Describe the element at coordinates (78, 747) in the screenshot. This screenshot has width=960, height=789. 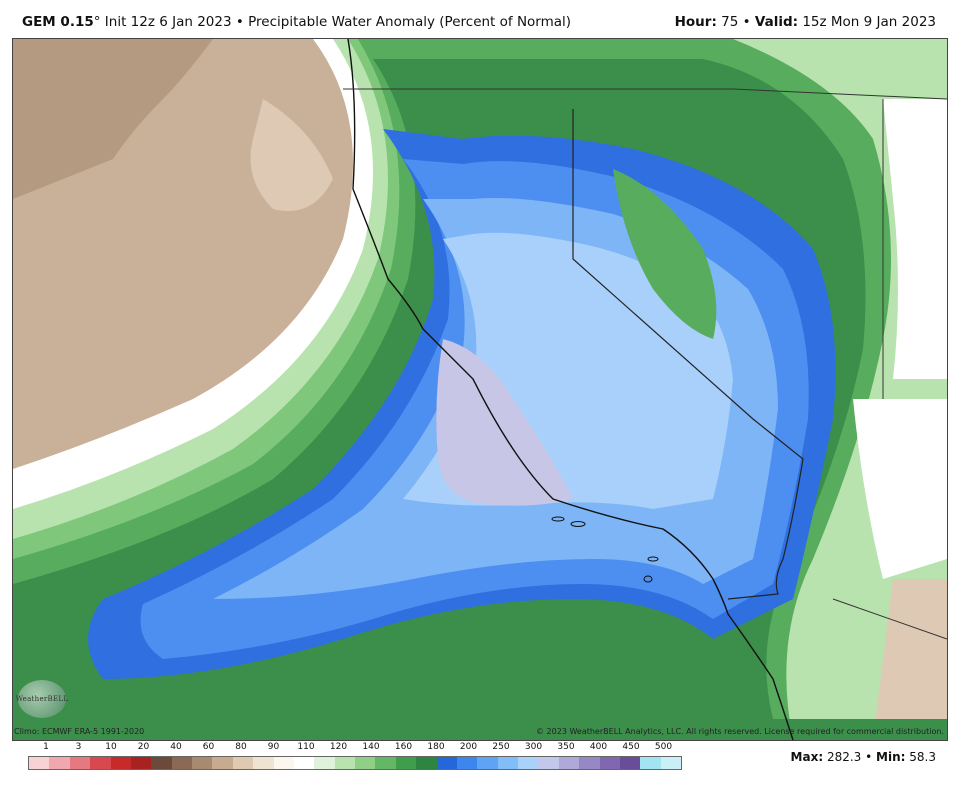
I see `legend-tick-label: 3` at that location.